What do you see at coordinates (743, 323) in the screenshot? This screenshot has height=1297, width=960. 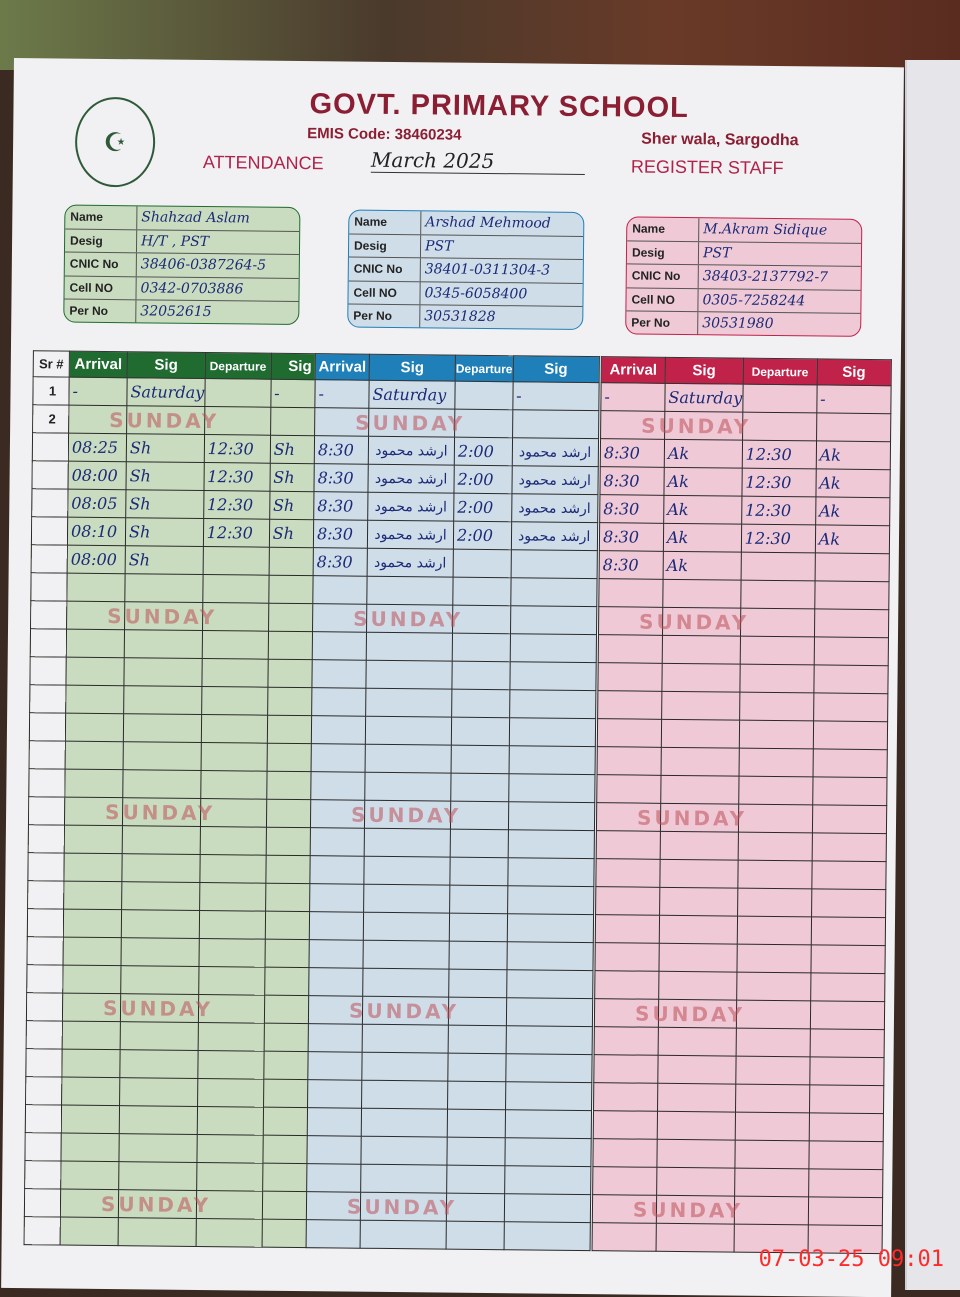 I see `info-row-per: Per No 30531980` at bounding box center [743, 323].